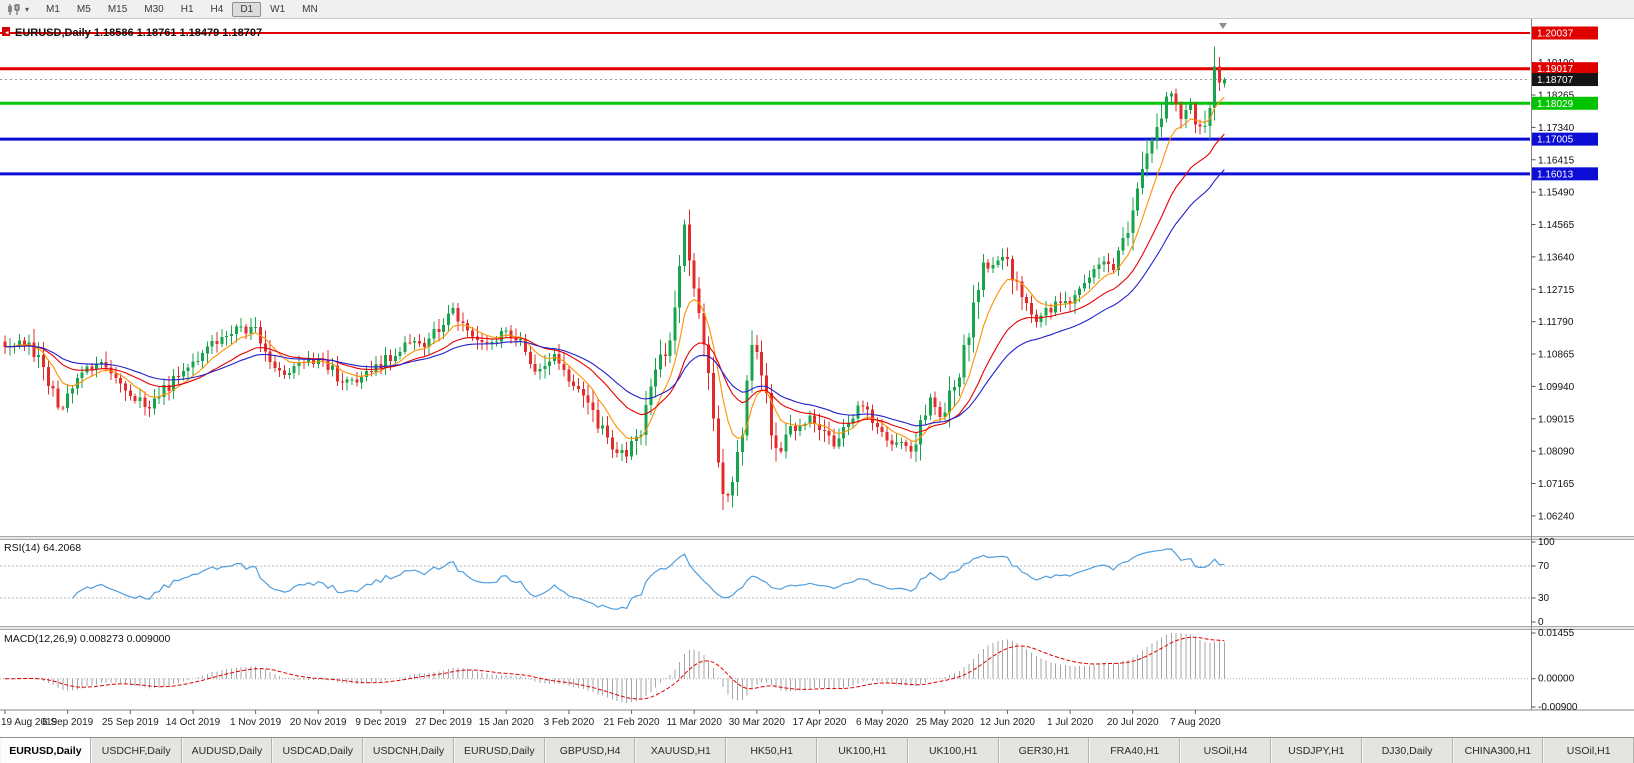 The width and height of the screenshot is (1634, 763). I want to click on alert-marker-arrow: ◂, so click(7, 33).